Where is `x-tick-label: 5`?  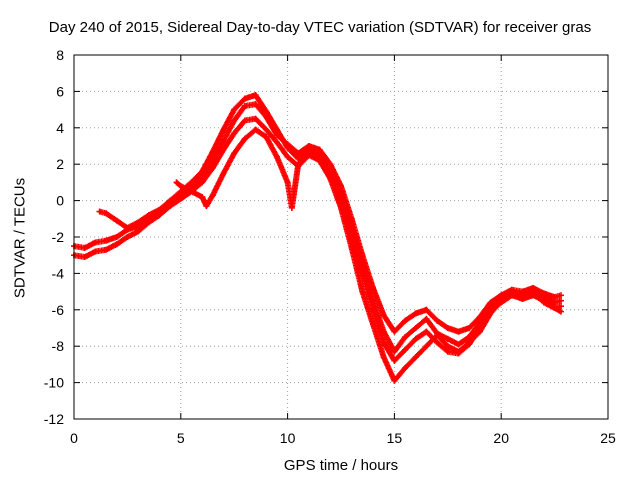 x-tick-label: 5 is located at coordinates (181, 438).